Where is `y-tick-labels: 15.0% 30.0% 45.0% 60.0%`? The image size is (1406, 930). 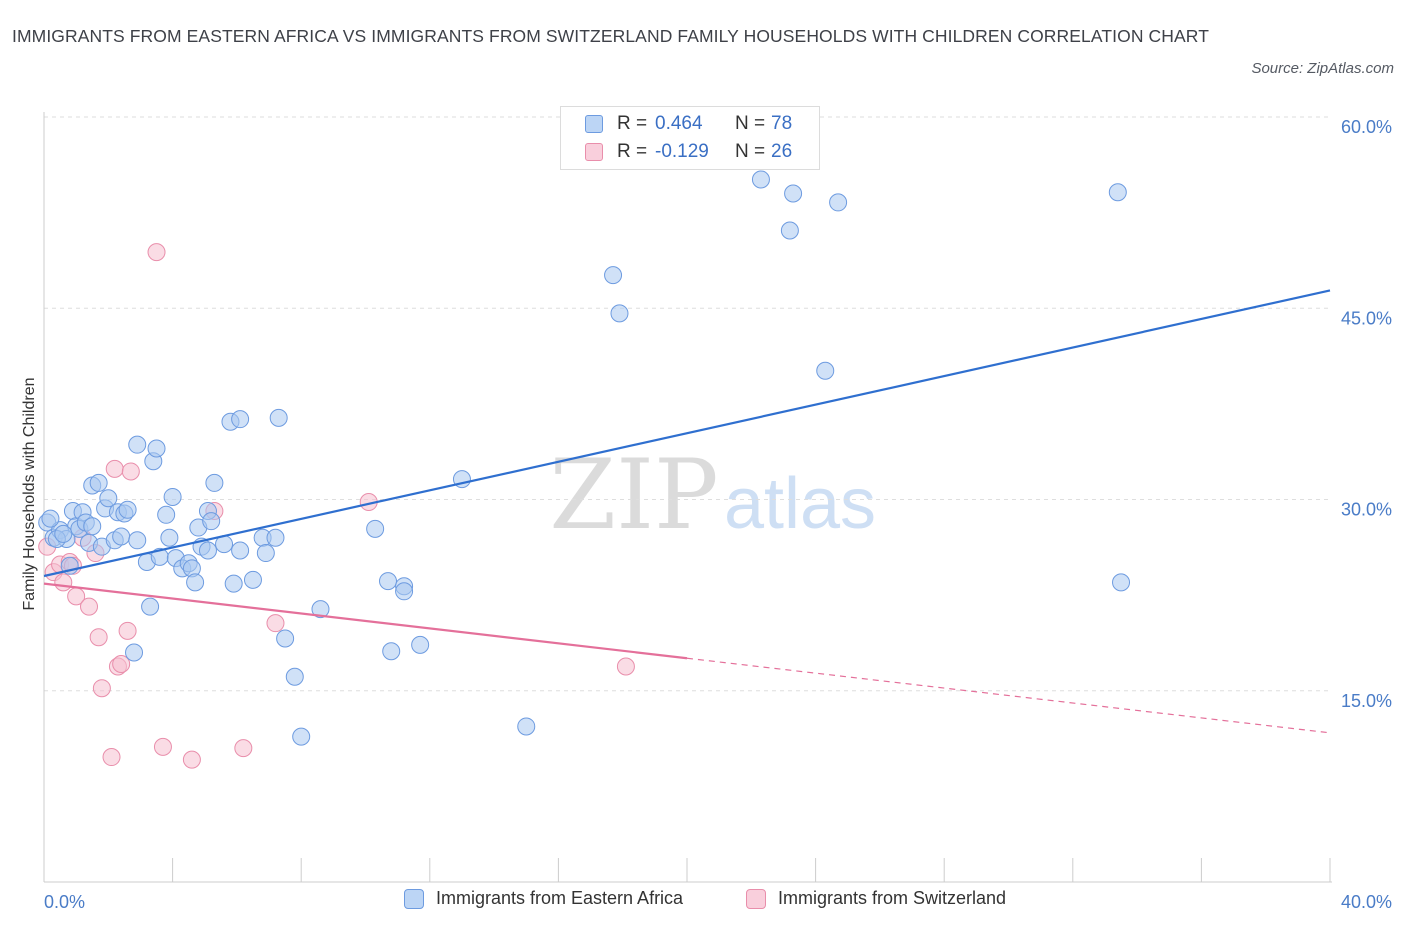
y-tick-labels: 15.0% 30.0% 45.0% 60.0% is located at coordinates (1366, 414).